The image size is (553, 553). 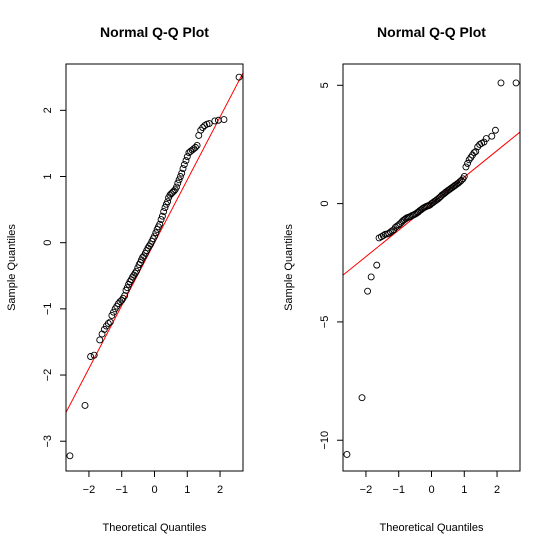 What do you see at coordinates (325, 322) in the screenshot?
I see `y-tick-label: −5` at bounding box center [325, 322].